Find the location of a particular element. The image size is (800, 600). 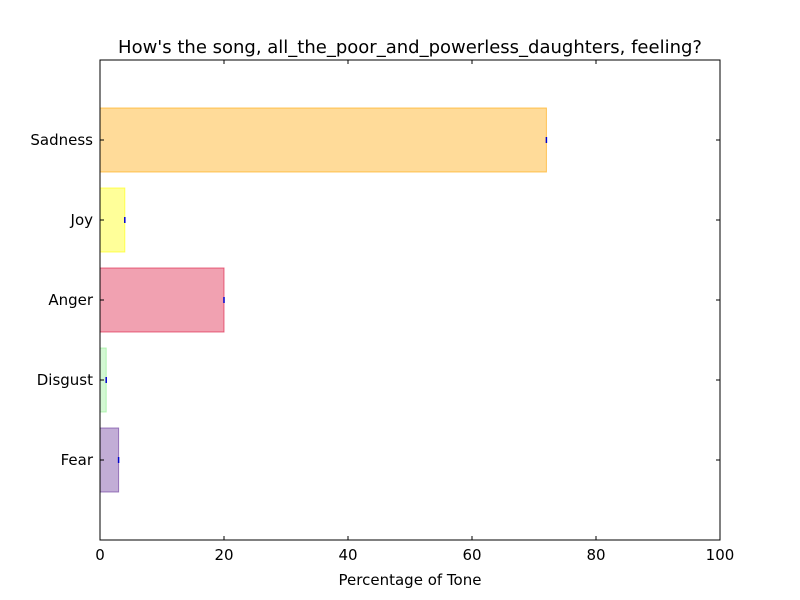

bar-sadness is located at coordinates (323, 140).